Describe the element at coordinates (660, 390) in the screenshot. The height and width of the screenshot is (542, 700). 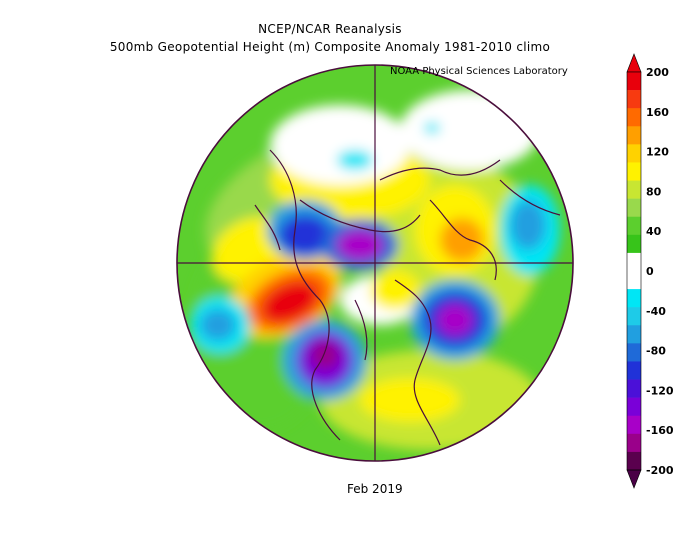
I see `colorbar-tick-label: -120` at that location.